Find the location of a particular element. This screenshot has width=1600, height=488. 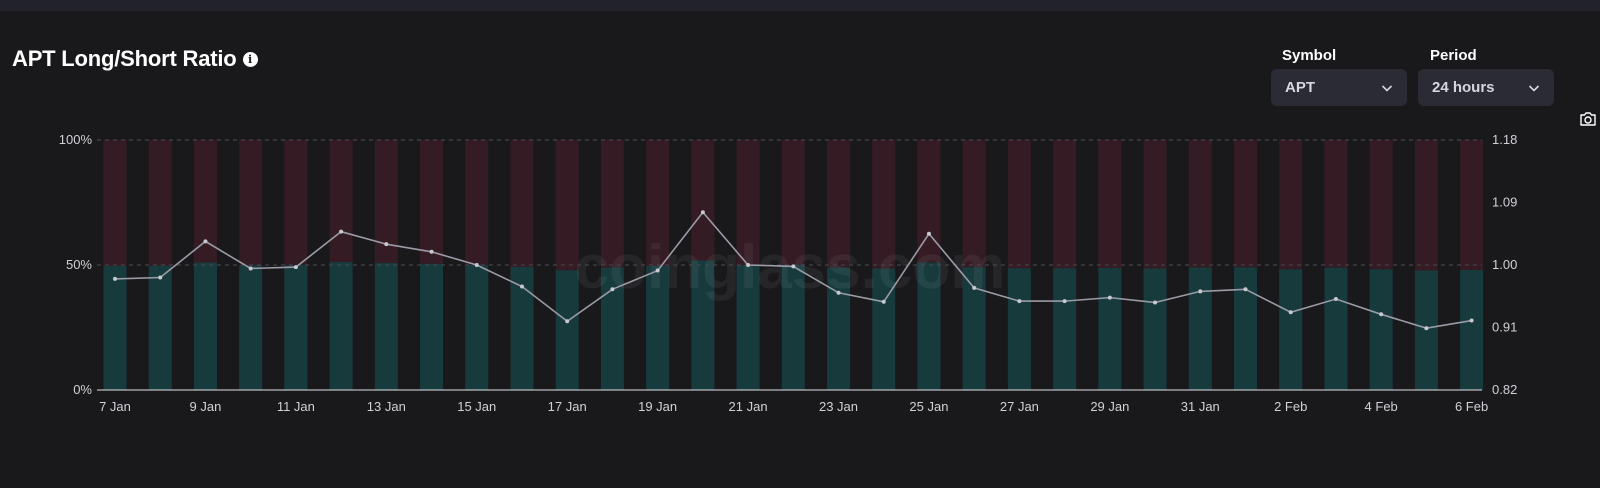

info-icon: i is located at coordinates (250, 59).